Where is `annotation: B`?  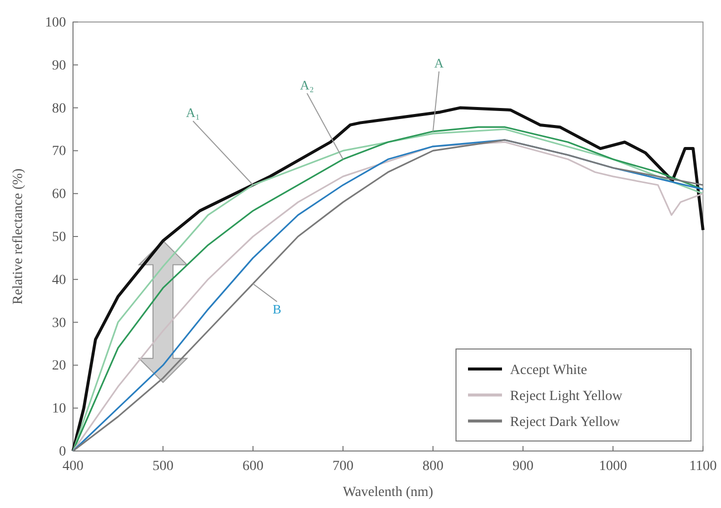
annotation: B is located at coordinates (277, 309).